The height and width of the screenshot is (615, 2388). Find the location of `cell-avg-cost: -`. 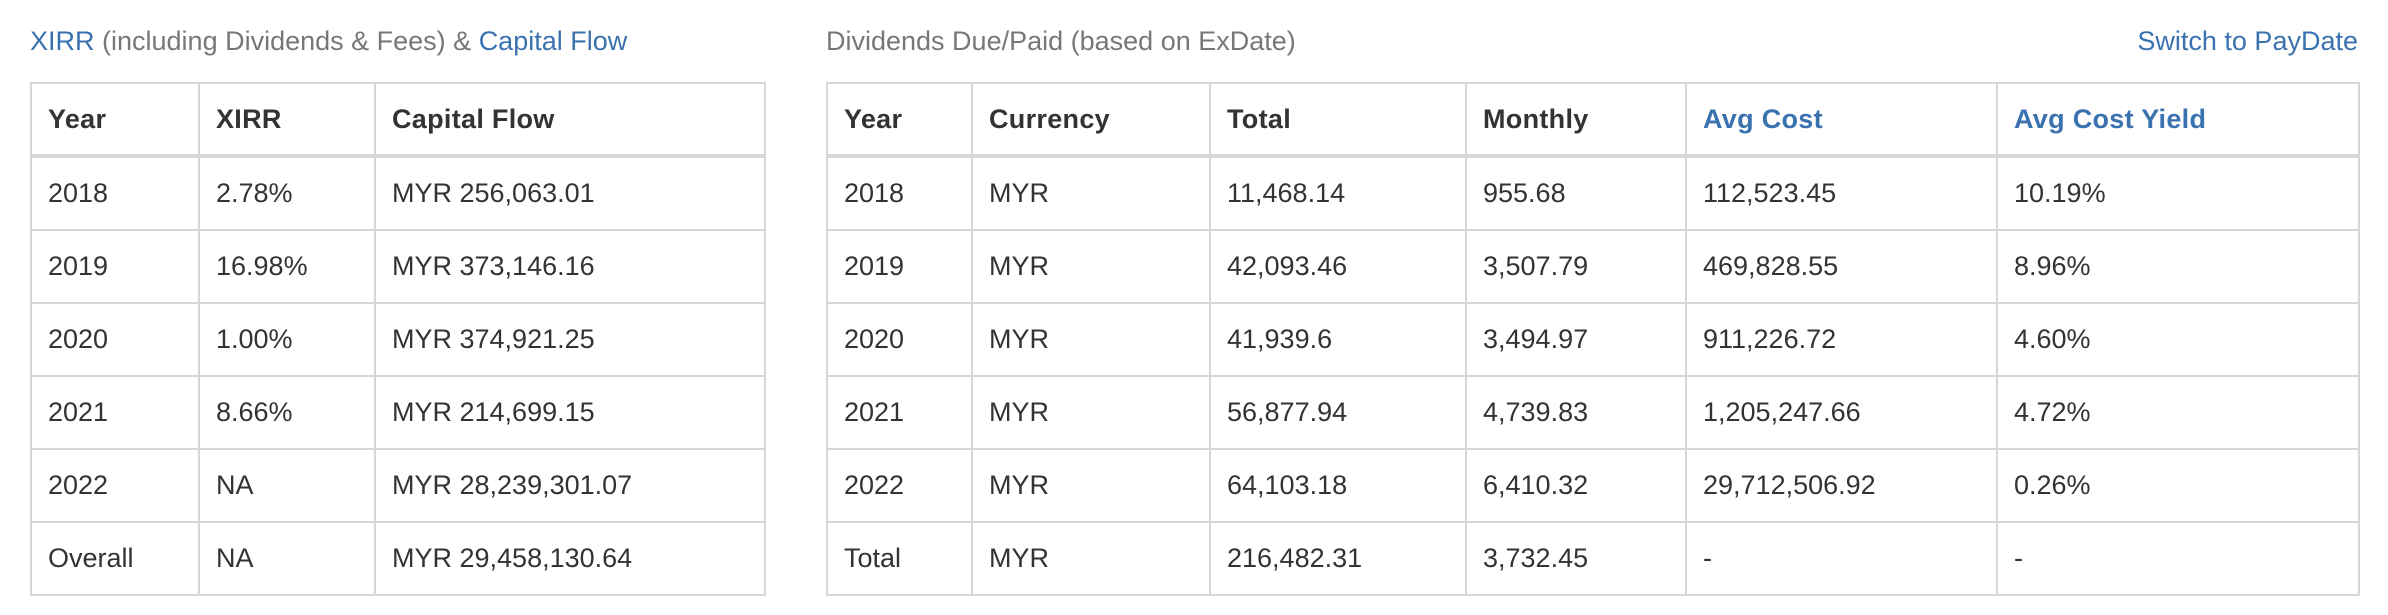

cell-avg-cost: - is located at coordinates (1841, 558).